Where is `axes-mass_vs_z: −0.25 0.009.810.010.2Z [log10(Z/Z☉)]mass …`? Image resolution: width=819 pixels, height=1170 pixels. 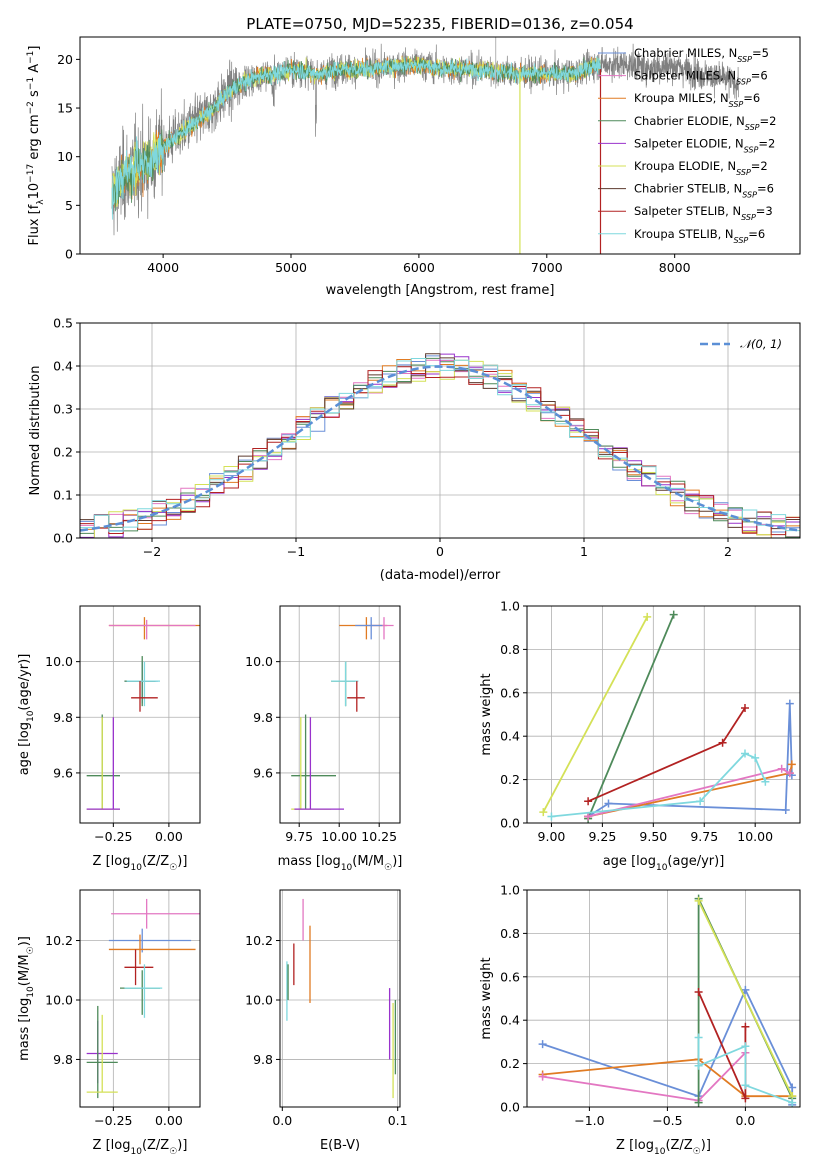
axes-mass_vs_z: −0.25 0.009.810.010.2Z [log10(Z/Z☉)]mass … is located at coordinates (109, 1023).